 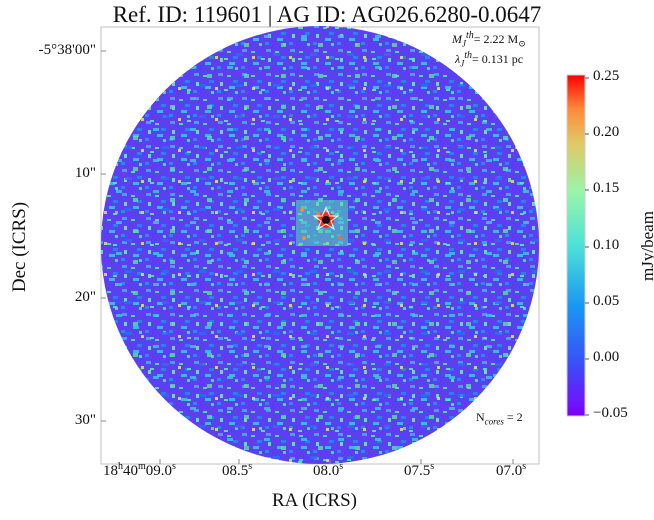 What do you see at coordinates (19, 247) in the screenshot?
I see `y-axis-label: Dec (ICRS)` at bounding box center [19, 247].